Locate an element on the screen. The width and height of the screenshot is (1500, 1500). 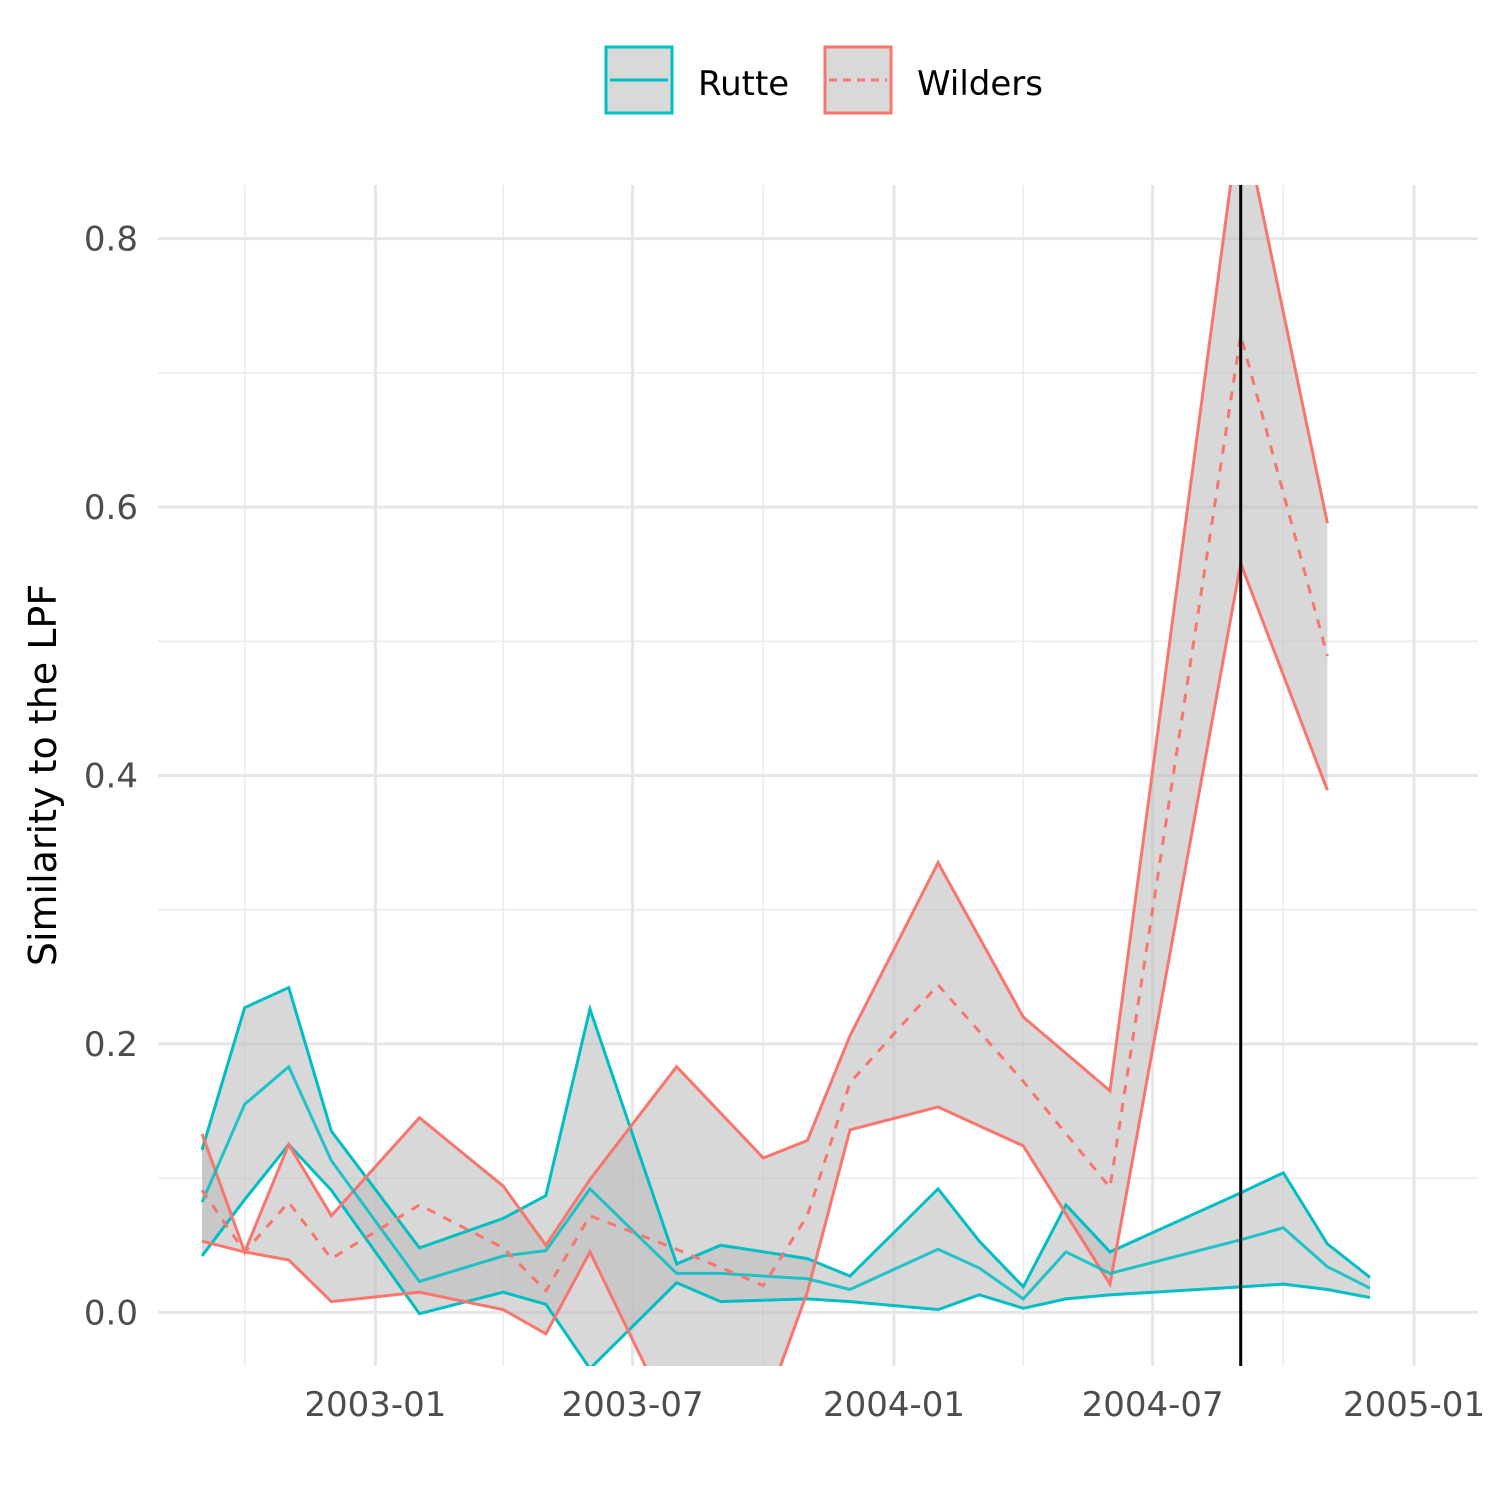
y-tick-label: 0.2 is located at coordinates (111, 1045).